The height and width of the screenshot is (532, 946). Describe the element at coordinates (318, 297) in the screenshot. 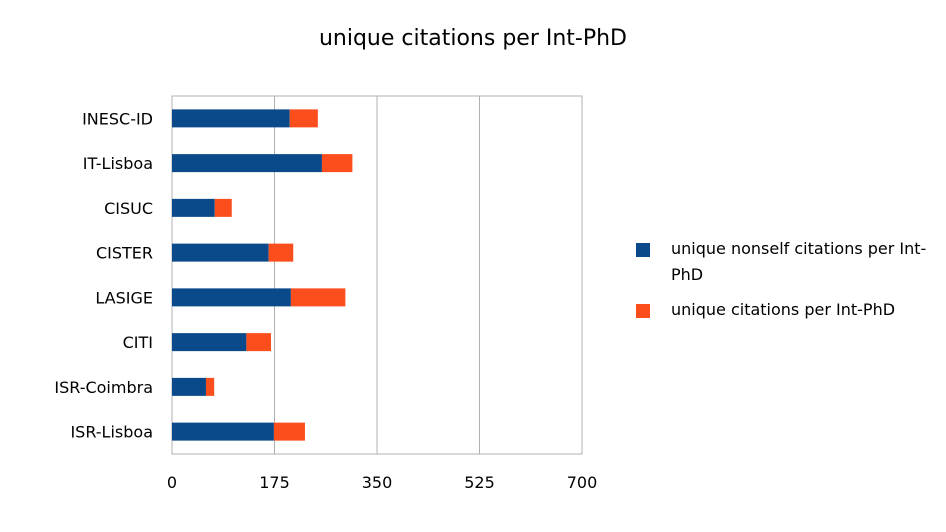

I see `bar-unique-LASIGE` at that location.